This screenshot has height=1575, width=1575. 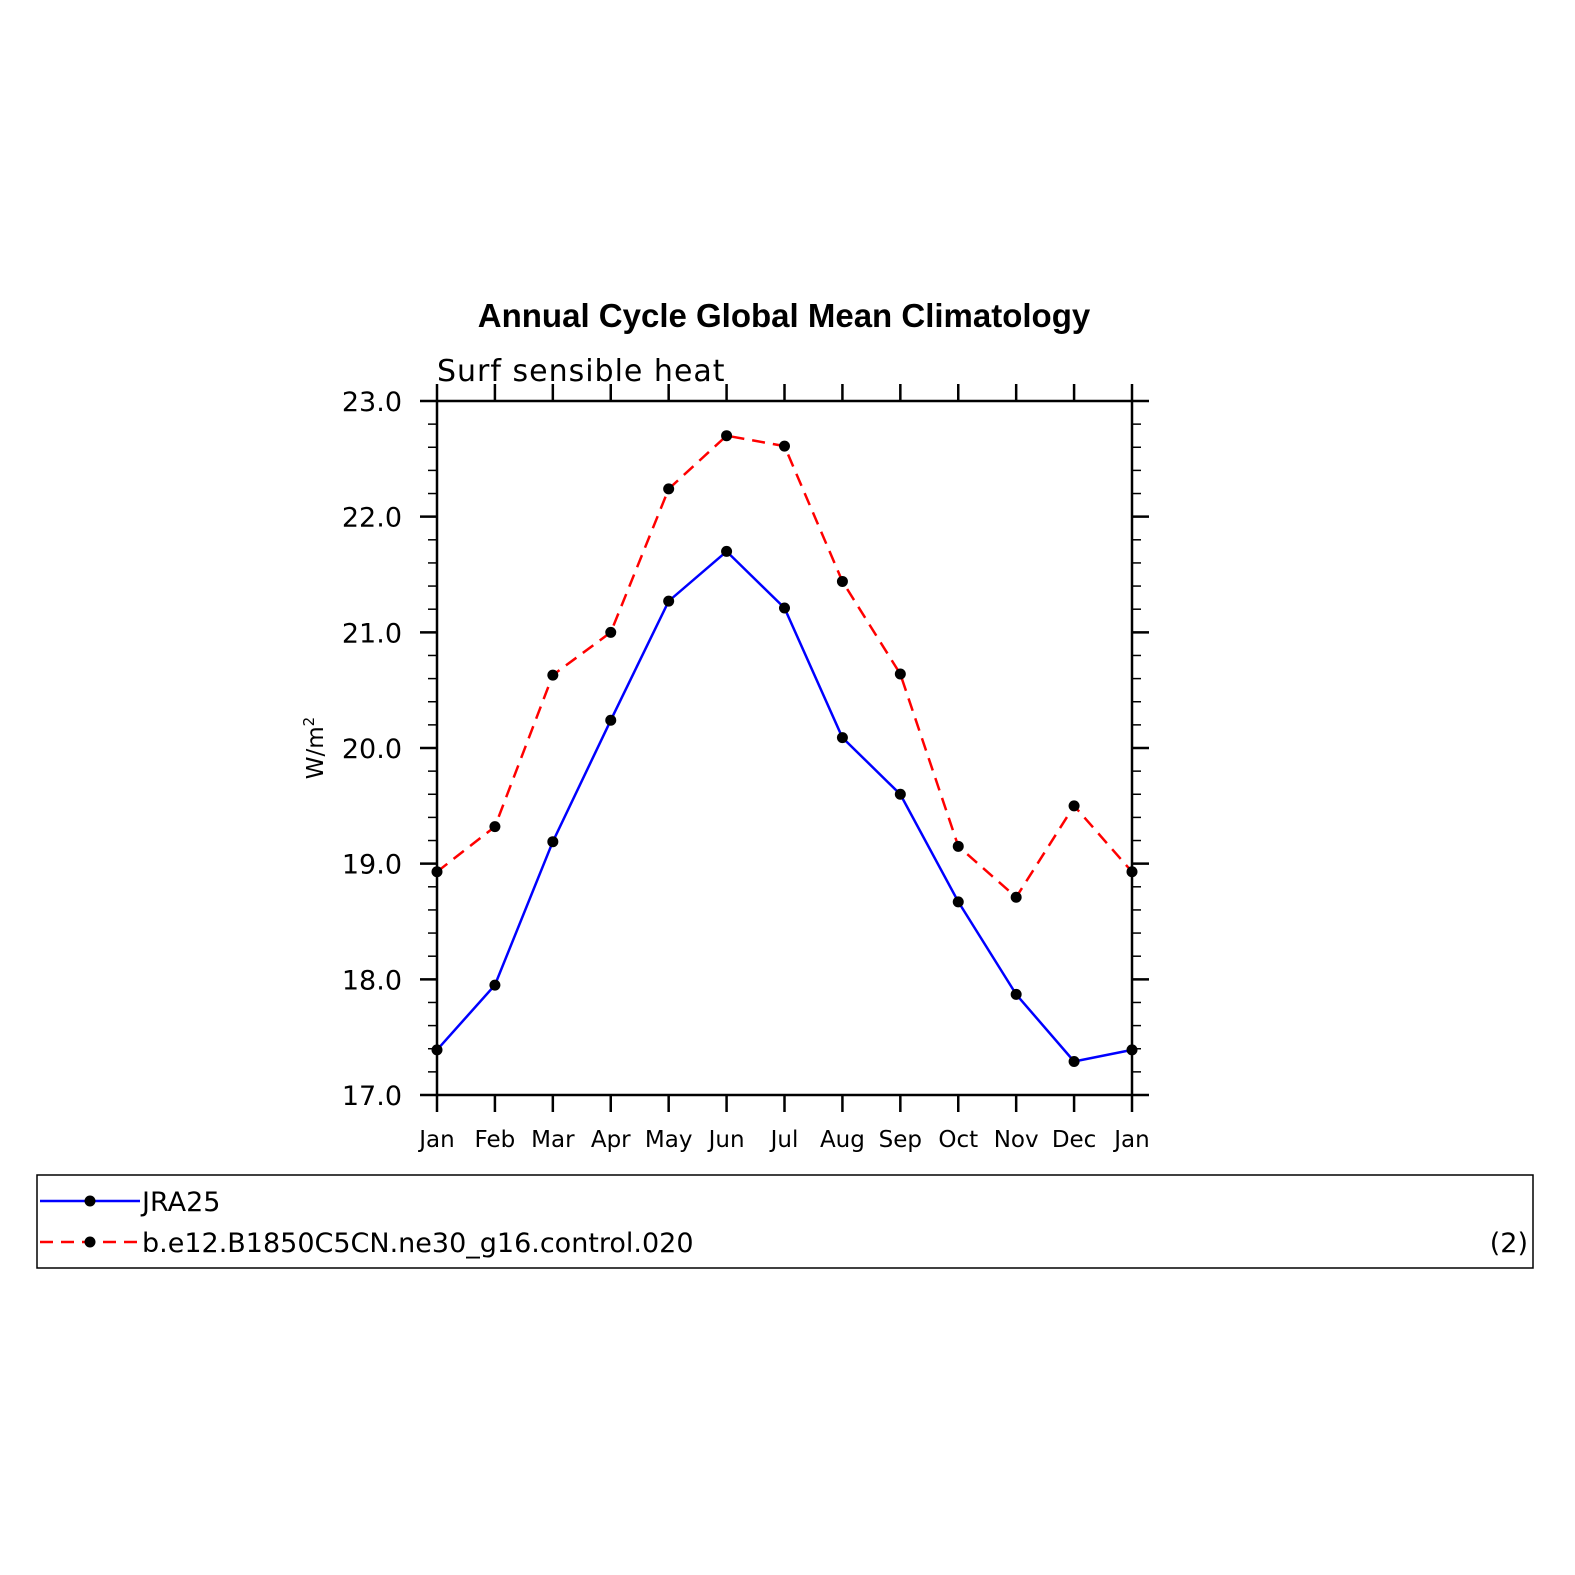 I want to click on x-tick-label-2: Mar, so click(x=553, y=1140).